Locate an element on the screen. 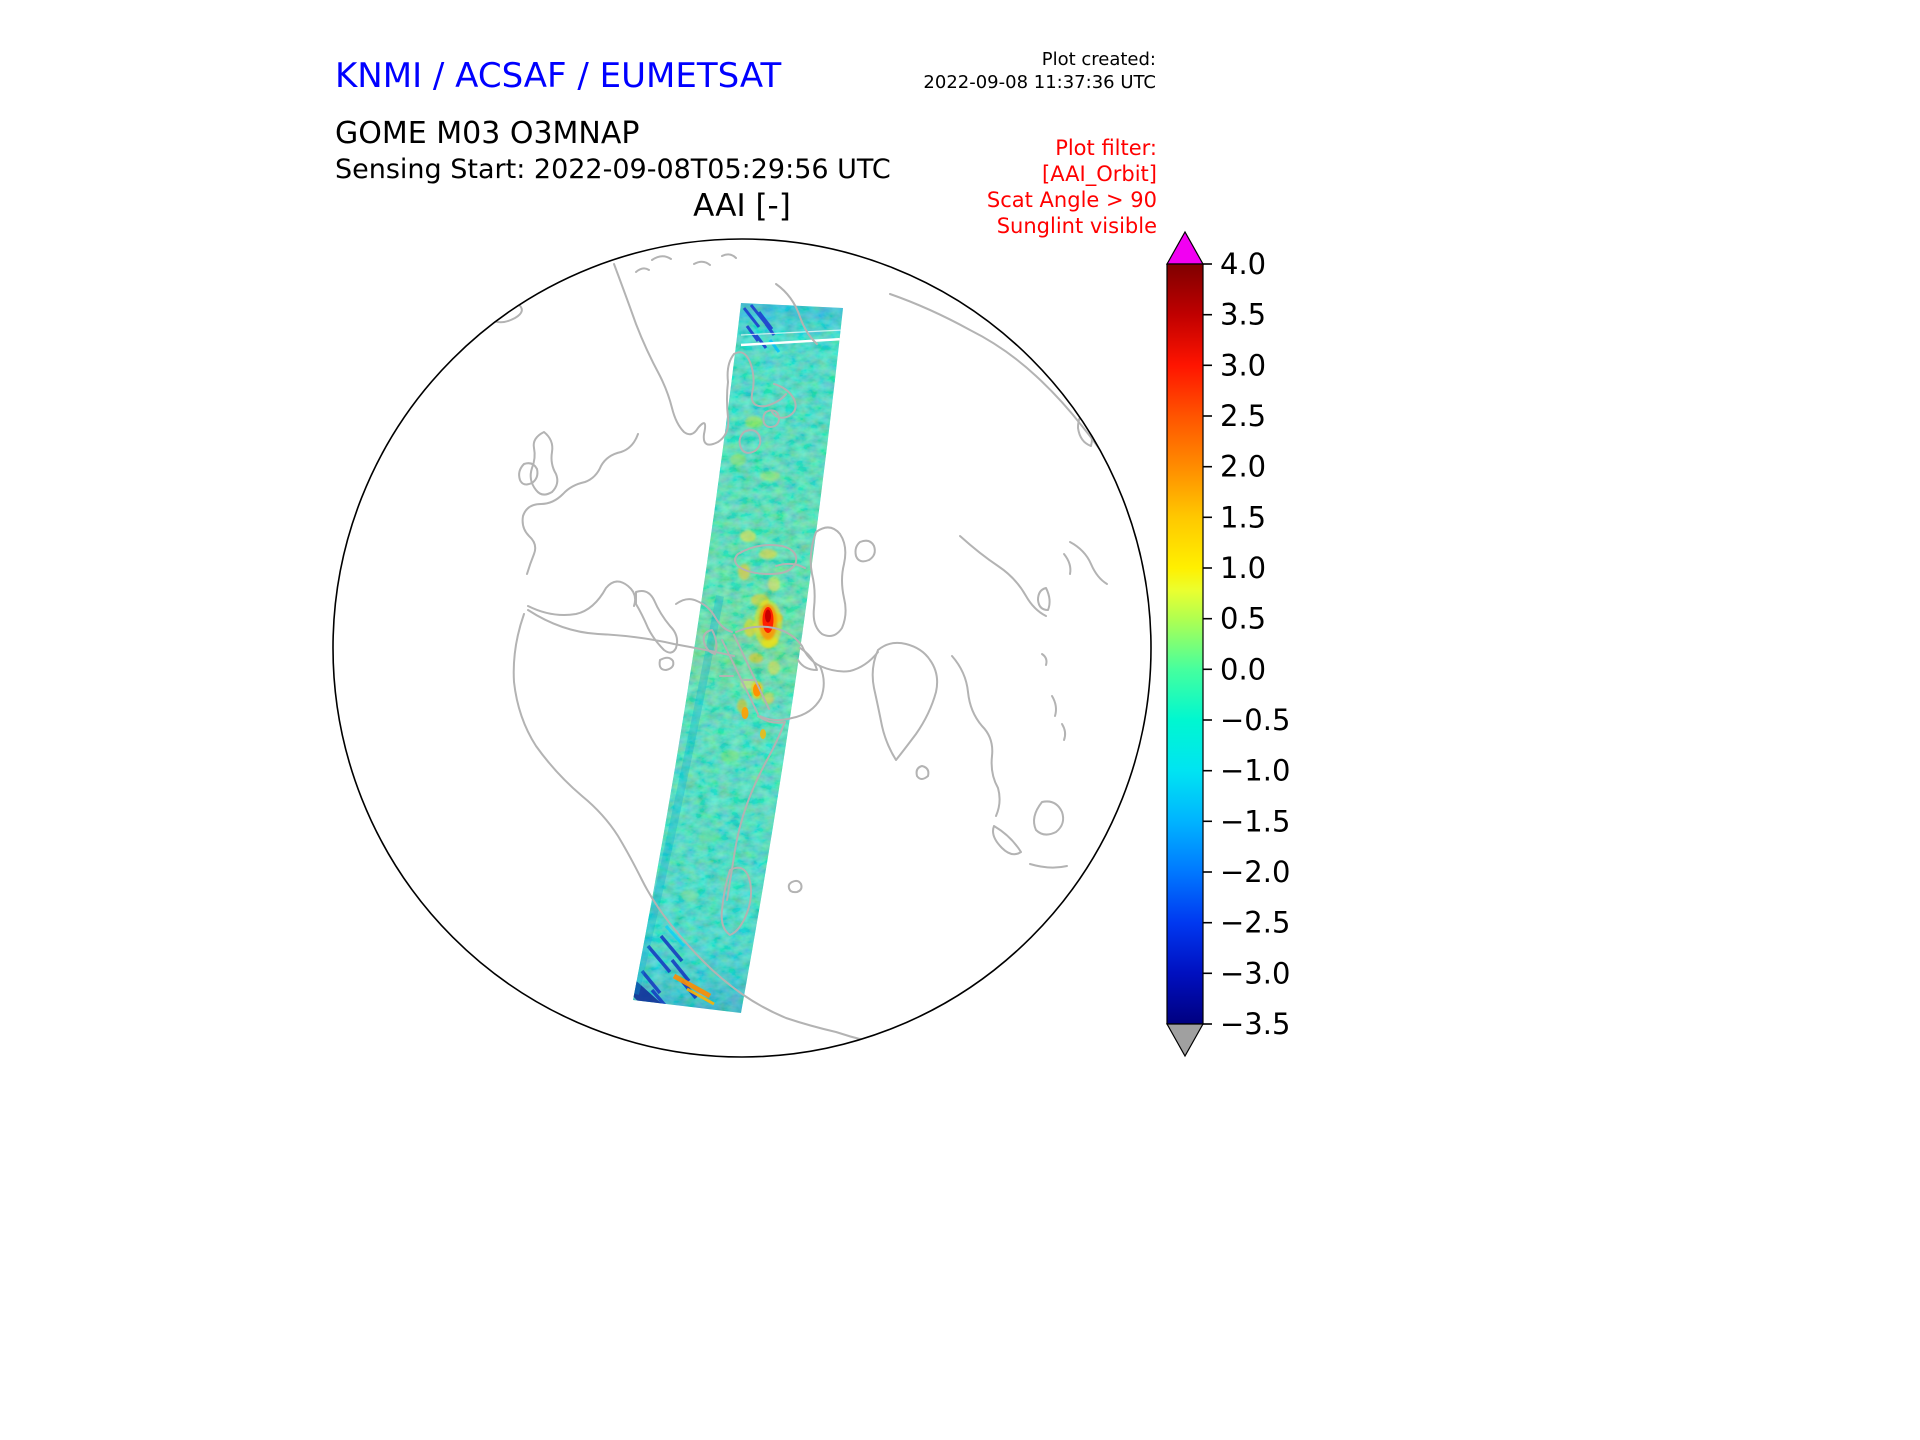 The height and width of the screenshot is (1440, 1920). product-title: GOME M03 O3MNAP is located at coordinates (487, 133).